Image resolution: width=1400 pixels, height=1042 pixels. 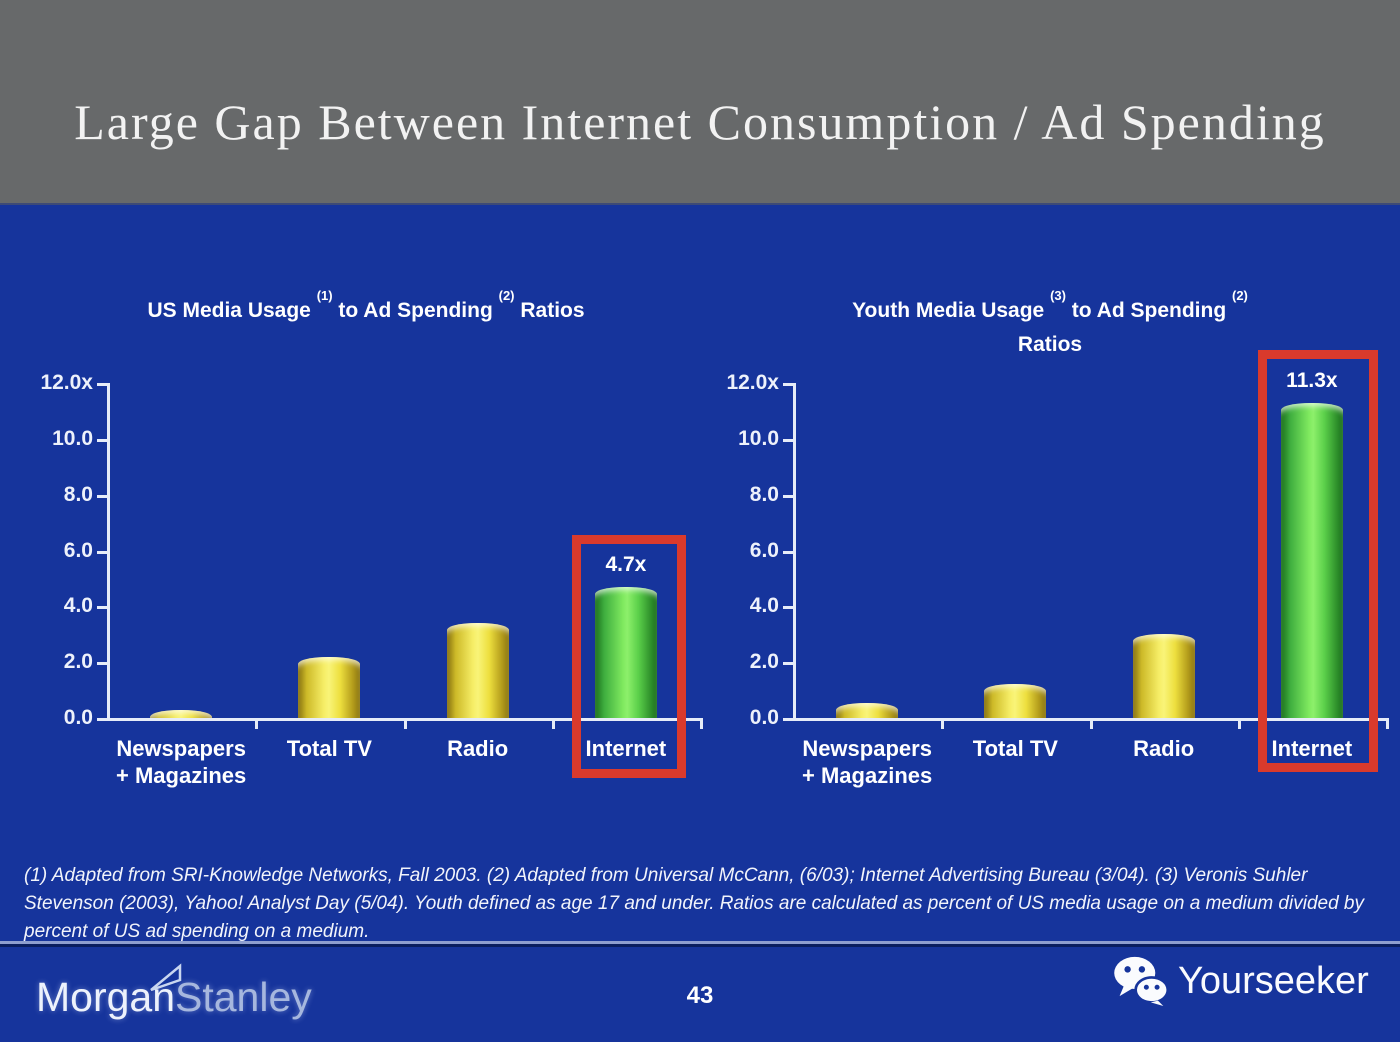 What do you see at coordinates (243, 997) in the screenshot?
I see `logo-stanley: Stanley` at bounding box center [243, 997].